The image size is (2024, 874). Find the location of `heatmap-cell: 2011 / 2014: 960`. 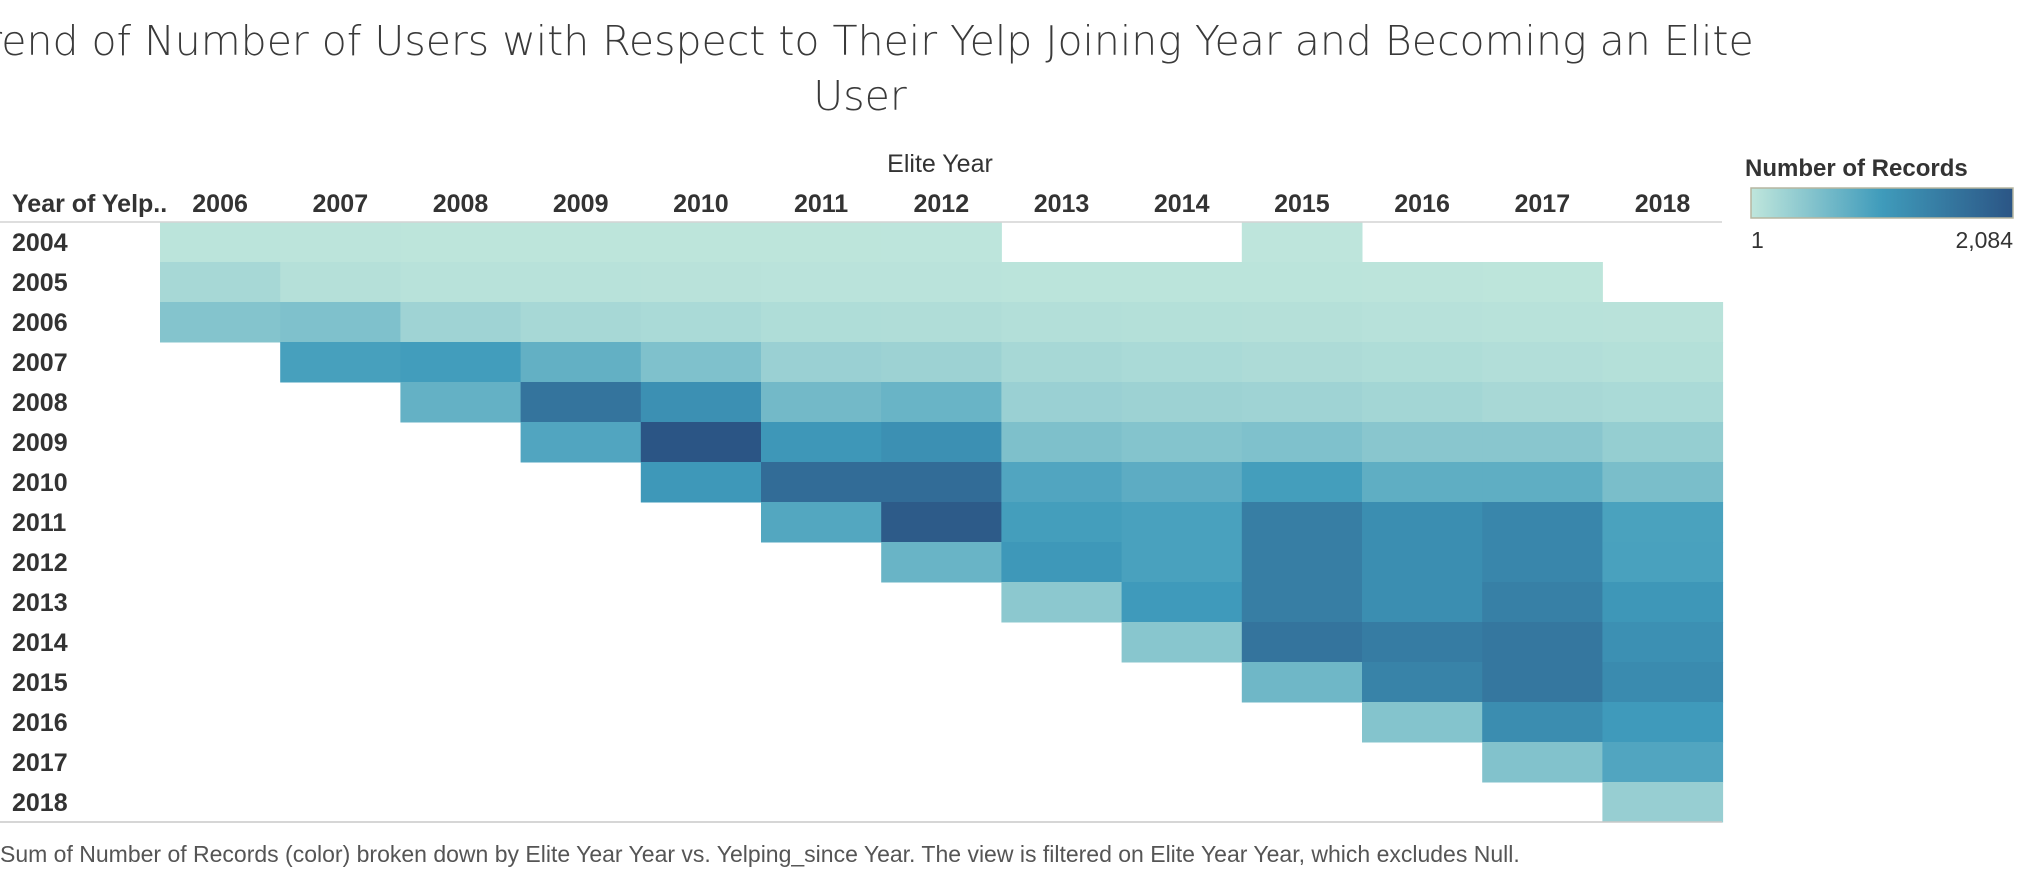

heatmap-cell: 2011 / 2014: 960 is located at coordinates (1182, 522).